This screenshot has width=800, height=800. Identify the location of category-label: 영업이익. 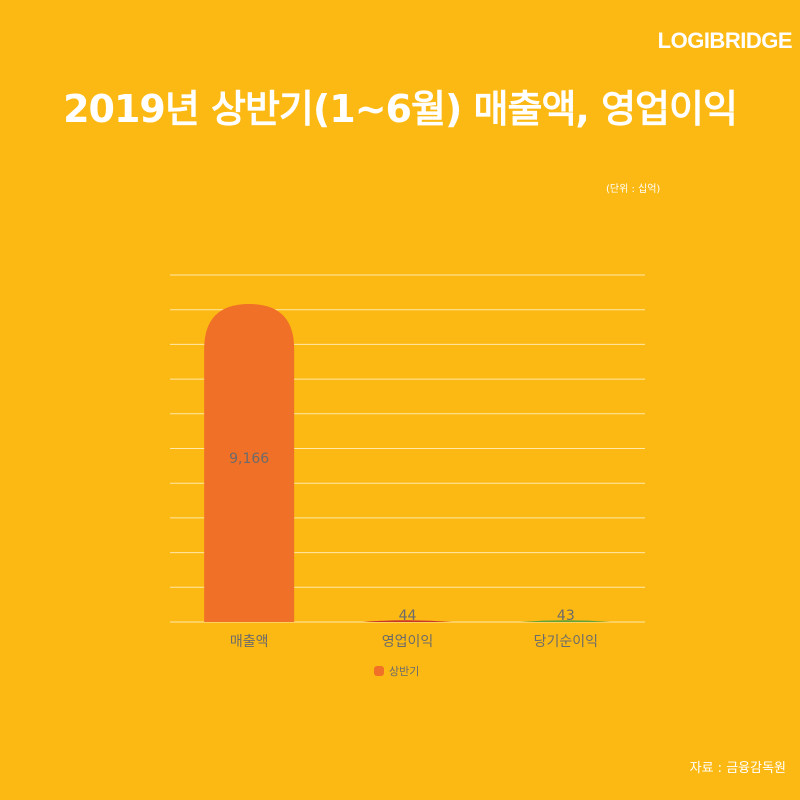
(408, 642).